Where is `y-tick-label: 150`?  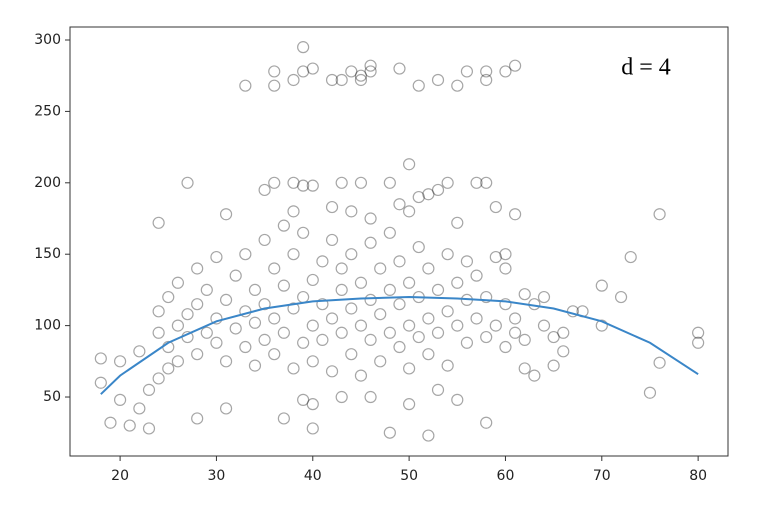
y-tick-label: 150 is located at coordinates (47, 254).